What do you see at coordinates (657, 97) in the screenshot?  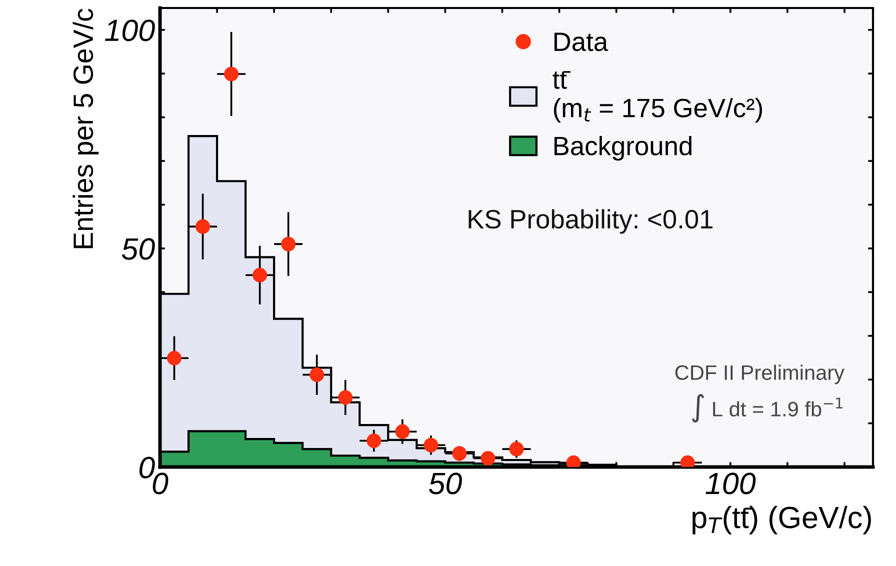 I see `legend-label: tt̄ (m$_{t}$ = 175 GeV/c²)` at bounding box center [657, 97].